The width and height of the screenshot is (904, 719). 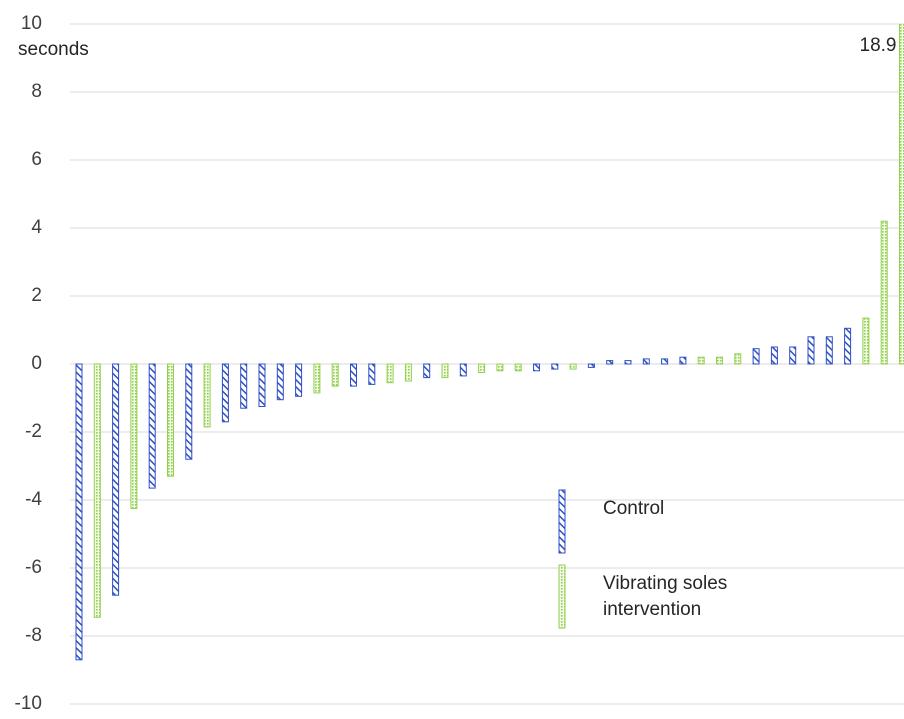 What do you see at coordinates (28, 703) in the screenshot?
I see `y-tick-label: -10` at bounding box center [28, 703].